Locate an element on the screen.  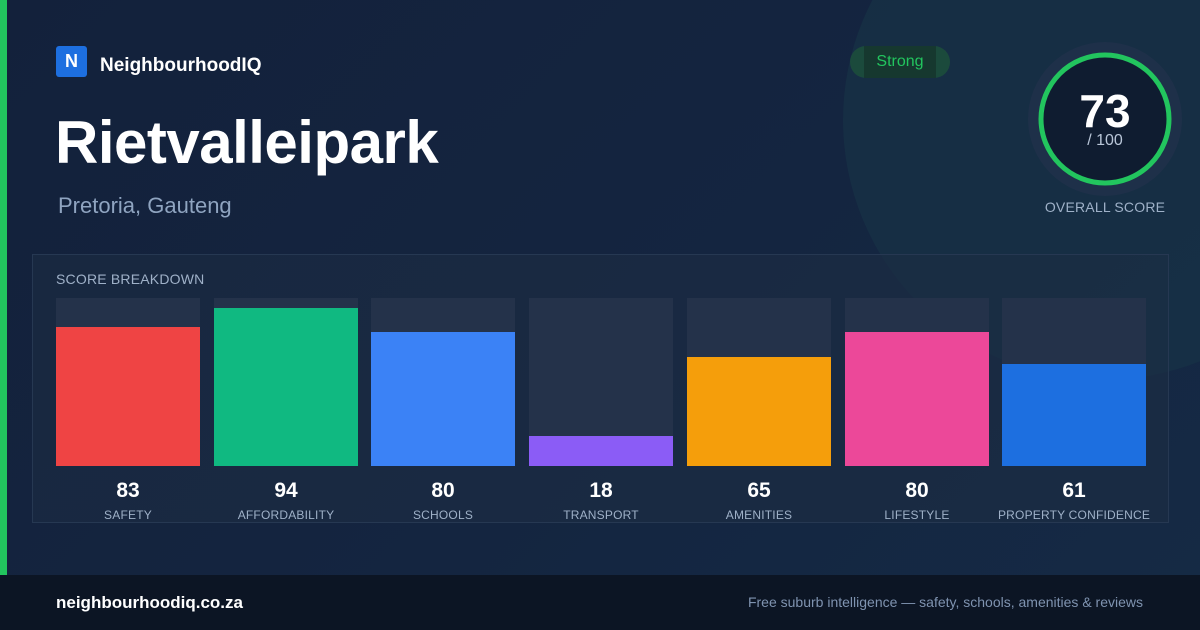
brand-name: NeighbourhoodIQ is located at coordinates (181, 65).